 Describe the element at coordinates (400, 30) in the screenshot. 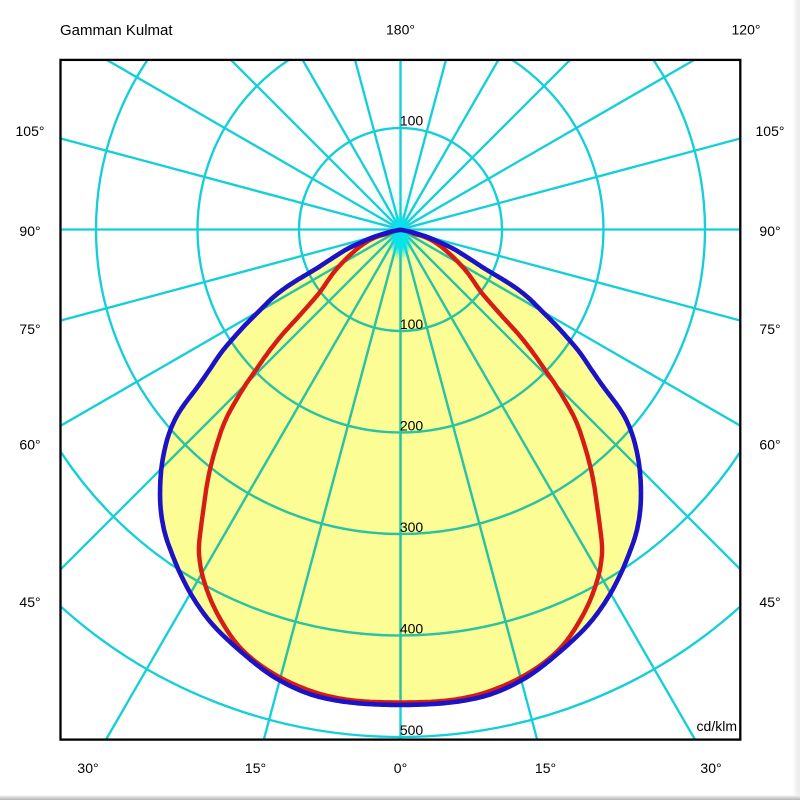

I see `svg-text: 180°` at that location.